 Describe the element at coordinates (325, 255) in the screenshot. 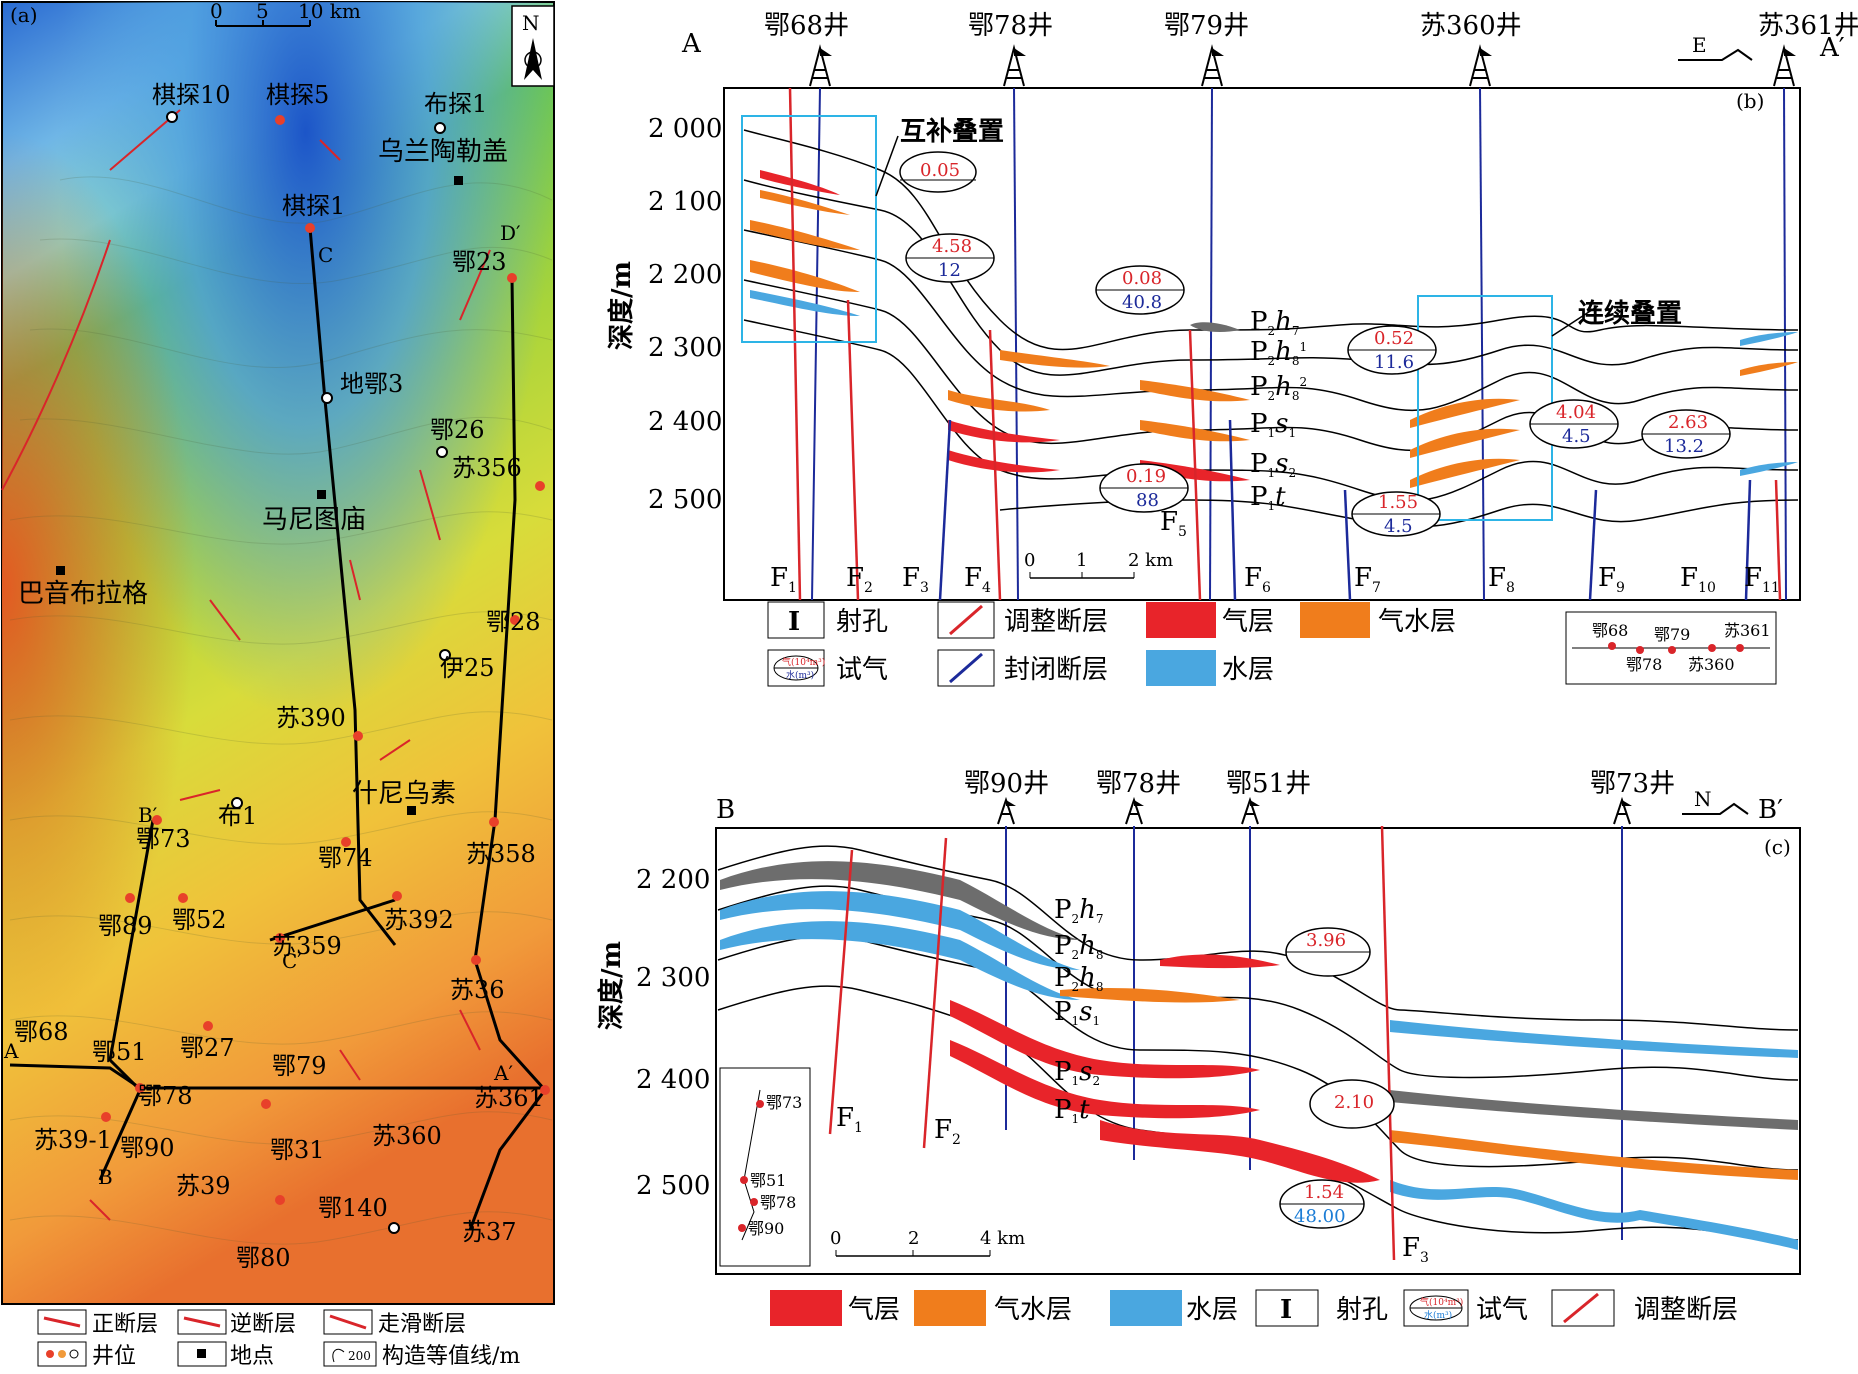

I see `svg-text: C` at that location.